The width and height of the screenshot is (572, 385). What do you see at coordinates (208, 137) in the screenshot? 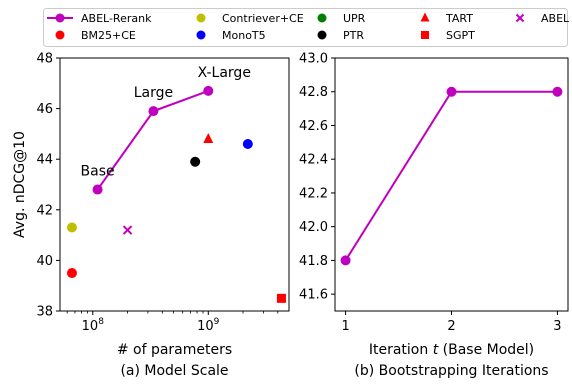
I see `point-tart` at bounding box center [208, 137].